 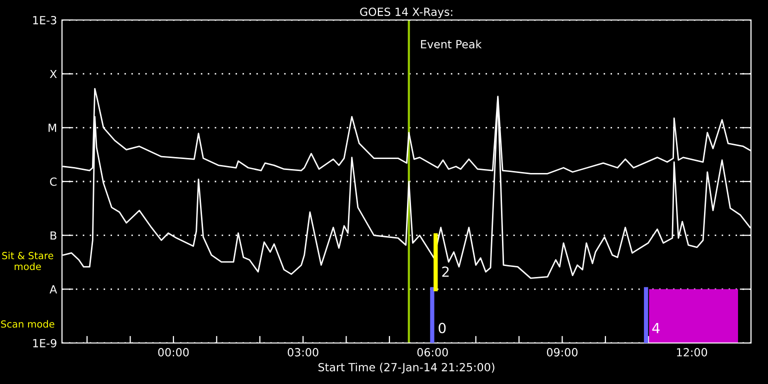 I want to click on x-tick-label: 06:00, so click(x=432, y=352).